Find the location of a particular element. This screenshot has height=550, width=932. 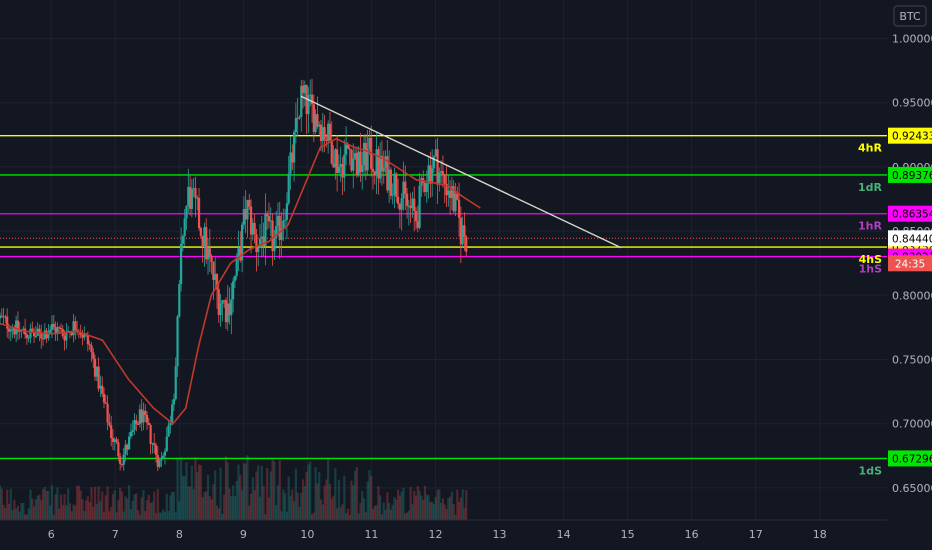

price-tag-1dR: 0.89376 is located at coordinates (910, 174).